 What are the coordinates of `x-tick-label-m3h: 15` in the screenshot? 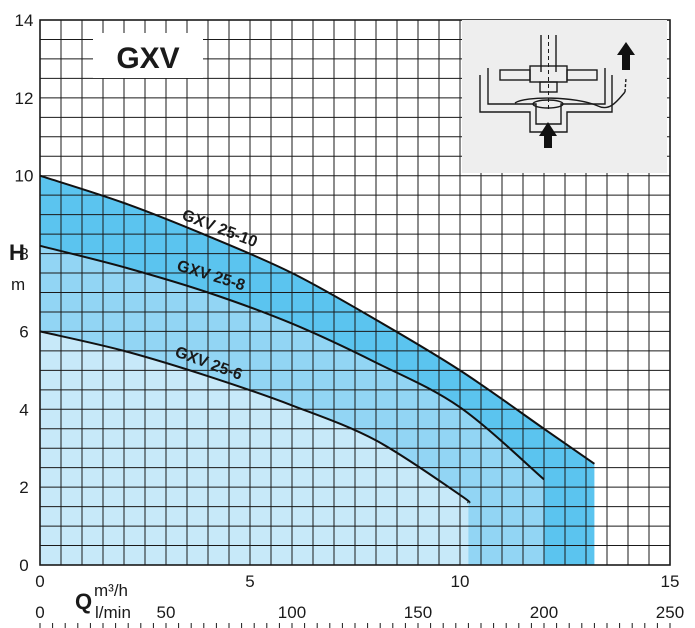 It's located at (670, 581).